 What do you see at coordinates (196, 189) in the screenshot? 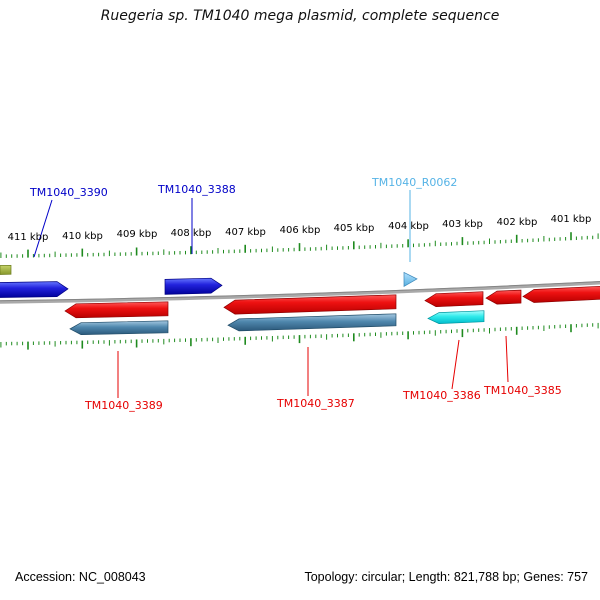
I see `gene-label-top: TM1040_3388` at bounding box center [196, 189].